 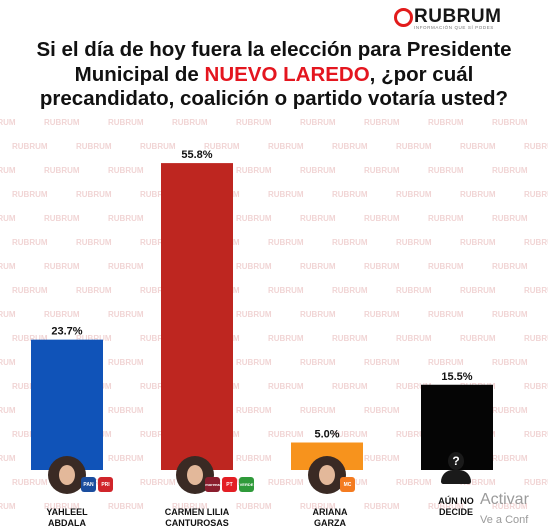 I want to click on bar-value-label-3: 5.0%, so click(x=326, y=435).